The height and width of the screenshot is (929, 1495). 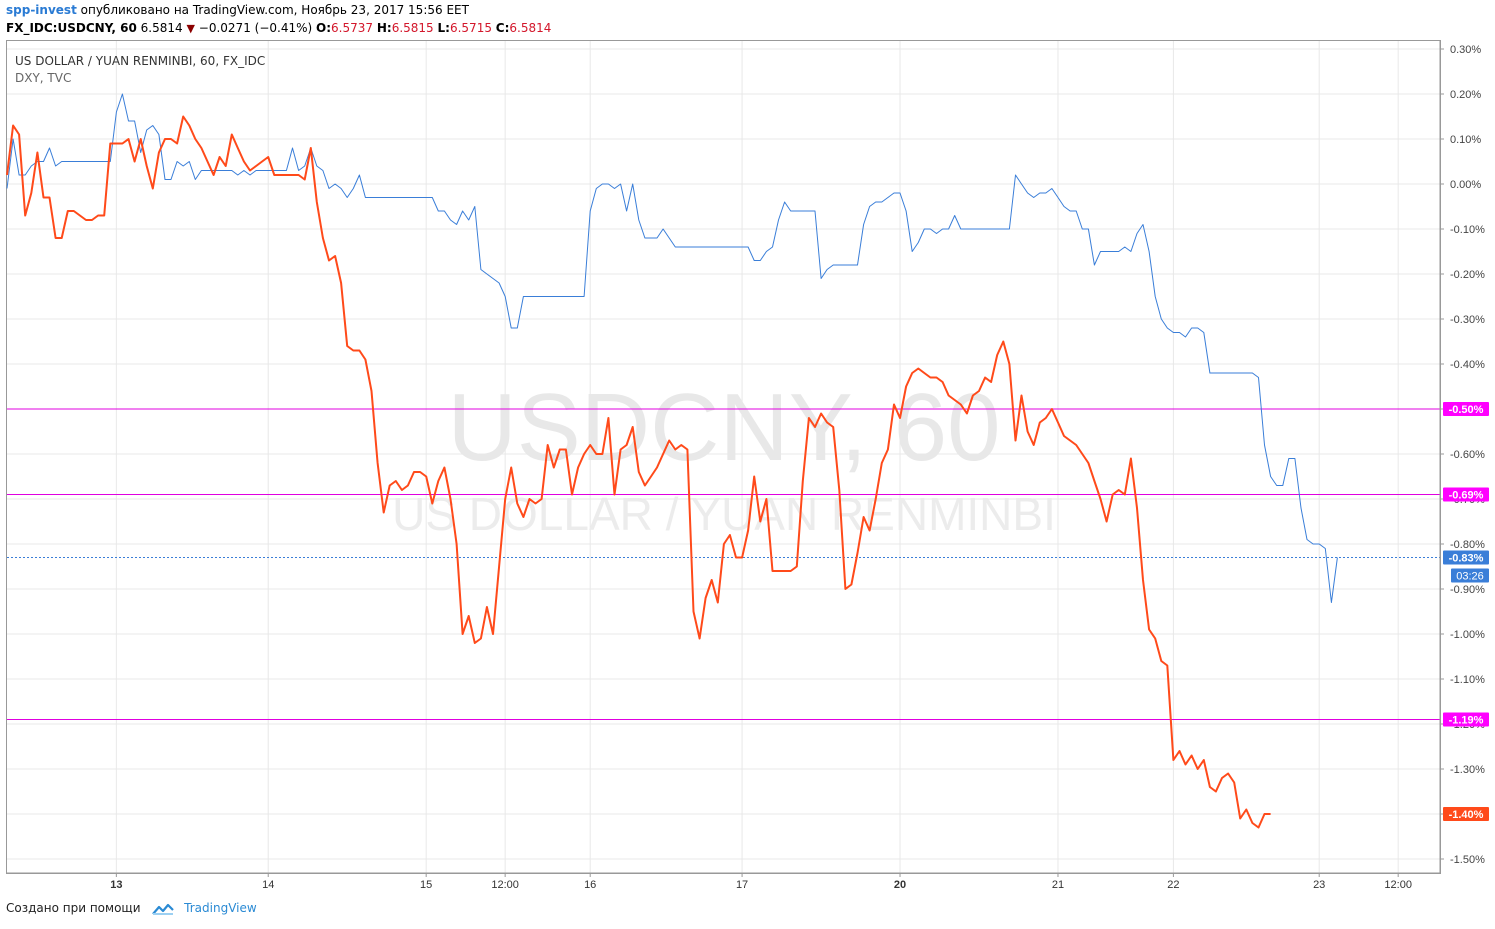 I want to click on dxy-price-label: -0.83%, so click(x=1466, y=559).